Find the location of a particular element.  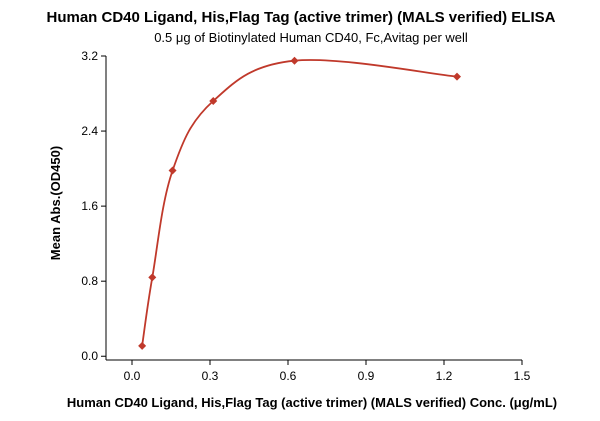

x-tick-label: 0.3 is located at coordinates (210, 376).